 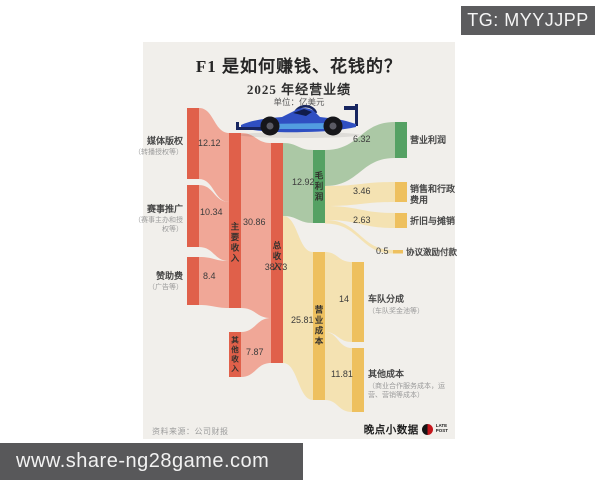 I want to click on label-team-payments: 车队分成 （车队奖金池等）, so click(x=410, y=305).